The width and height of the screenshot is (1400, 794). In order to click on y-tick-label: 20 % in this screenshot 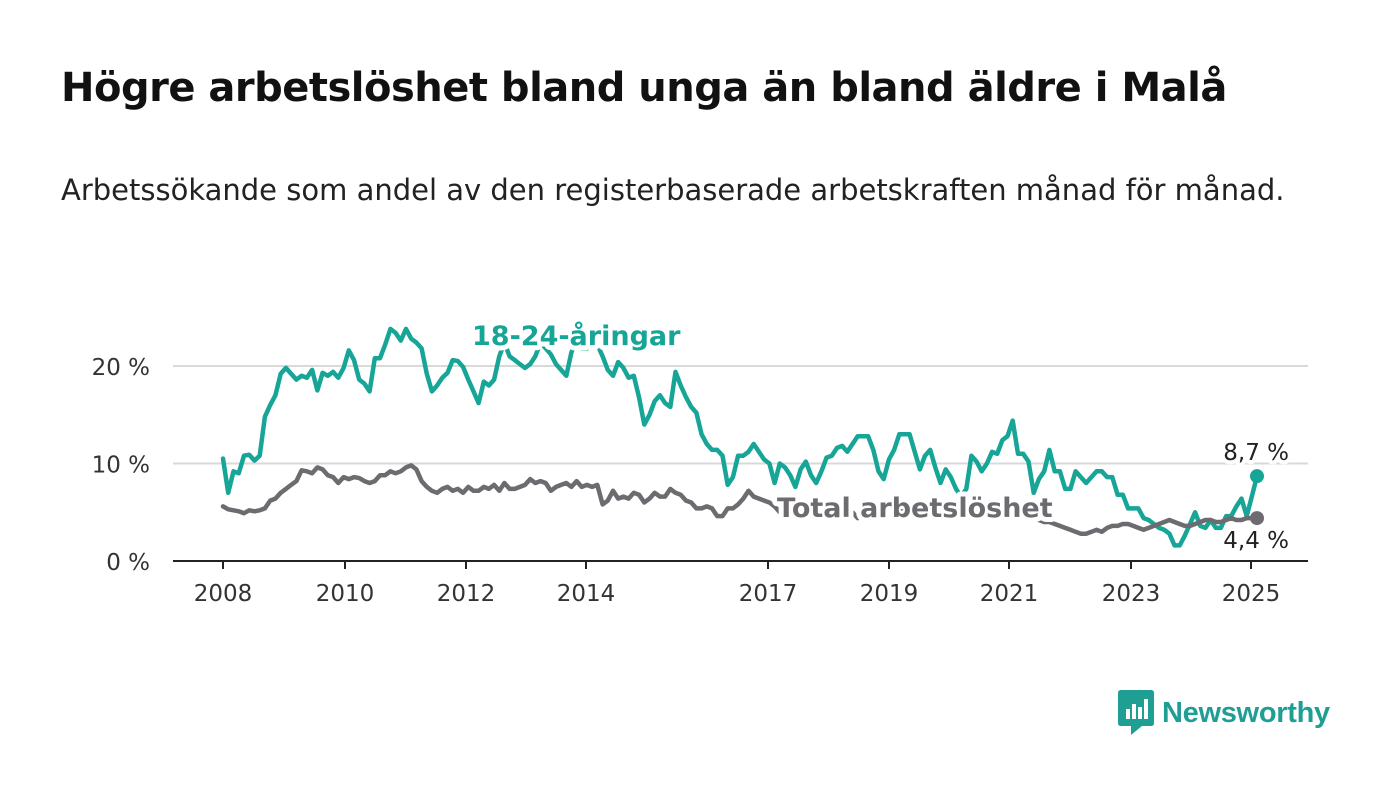, I will do `click(121, 368)`.